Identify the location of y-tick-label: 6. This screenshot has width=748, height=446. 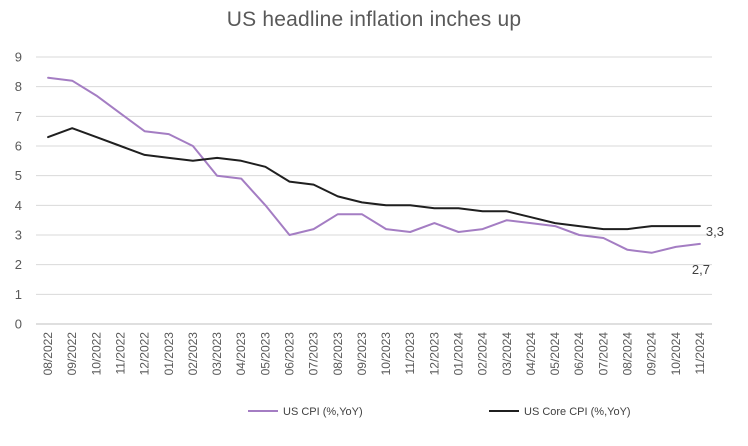
(18, 146).